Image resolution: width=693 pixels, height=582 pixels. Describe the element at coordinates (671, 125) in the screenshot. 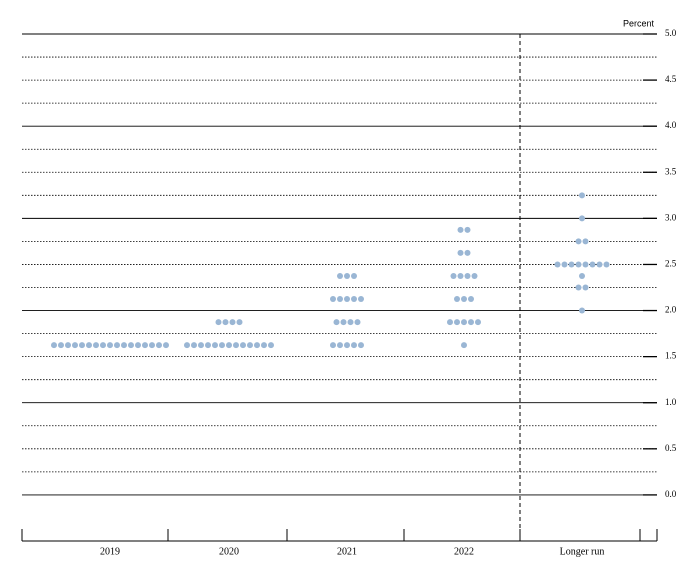

I see `y-tick-label: 4.0` at that location.